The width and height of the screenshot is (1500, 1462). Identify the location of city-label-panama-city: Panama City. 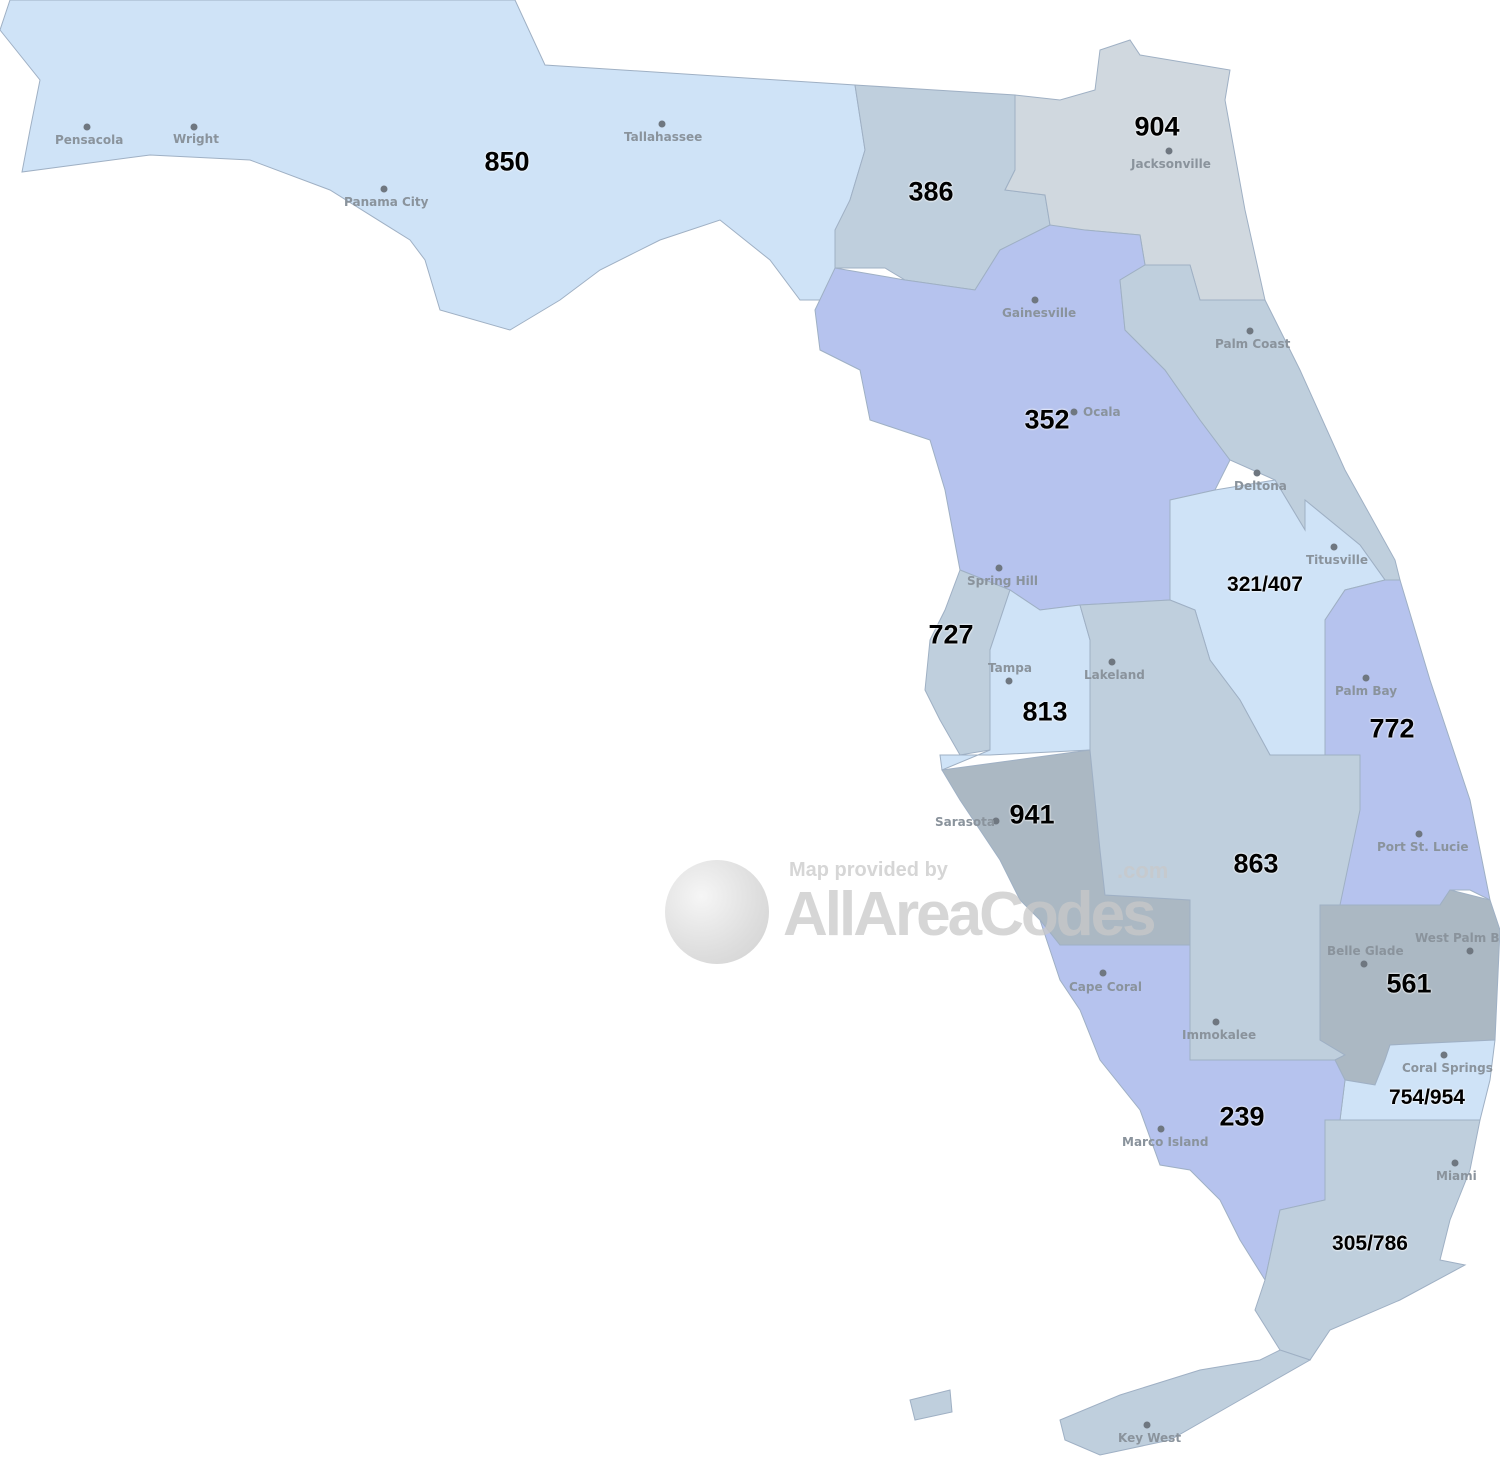
(386, 202).